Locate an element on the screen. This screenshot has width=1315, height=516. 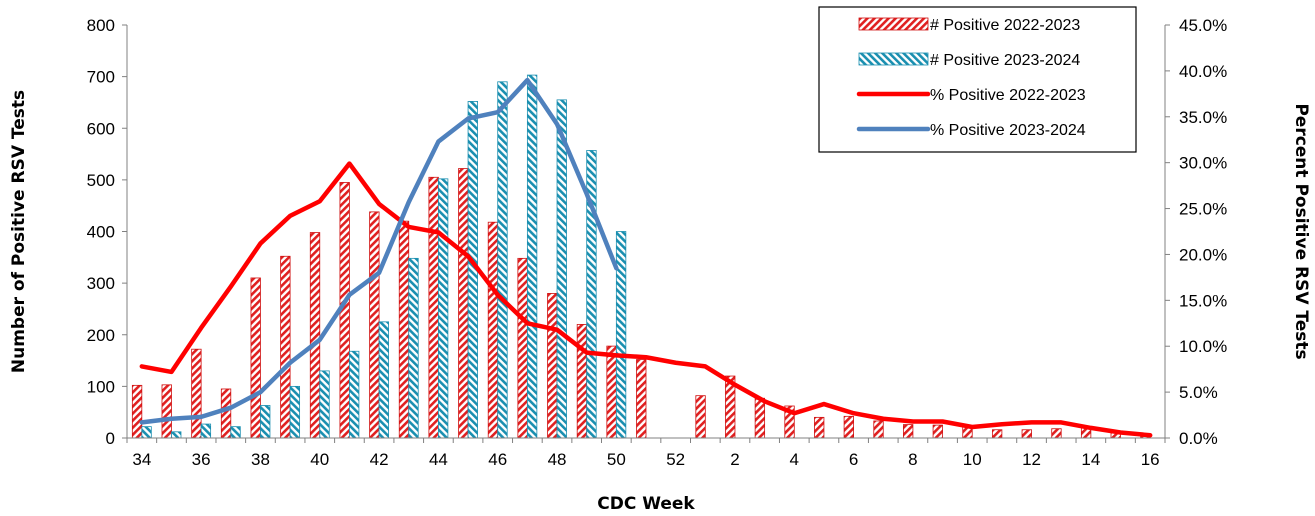
x-tick-label: 52 is located at coordinates (675, 459).